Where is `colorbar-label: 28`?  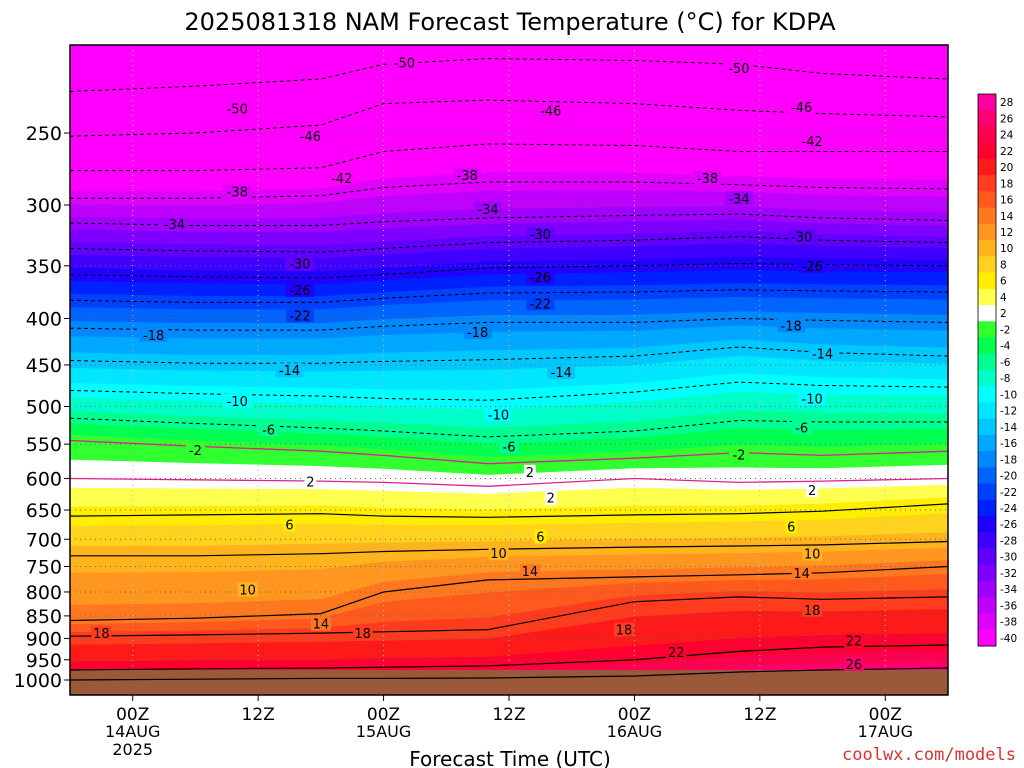
colorbar-label: 28 is located at coordinates (1006, 103).